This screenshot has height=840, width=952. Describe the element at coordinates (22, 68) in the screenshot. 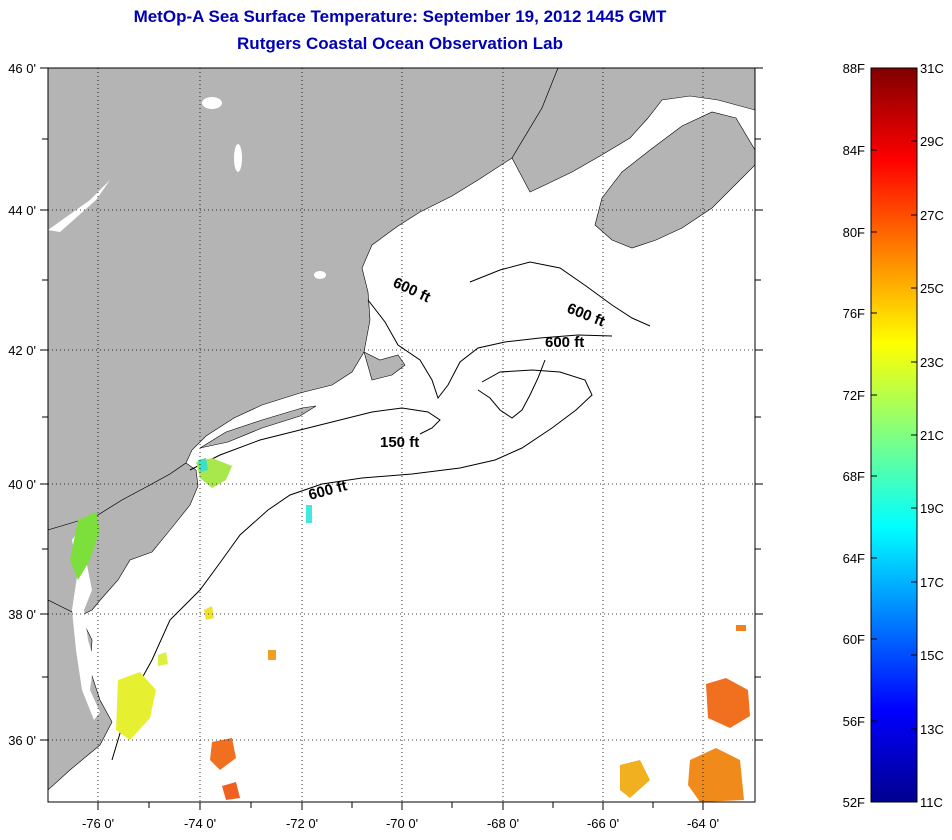

I see `lat-label-46: 46 0'` at that location.